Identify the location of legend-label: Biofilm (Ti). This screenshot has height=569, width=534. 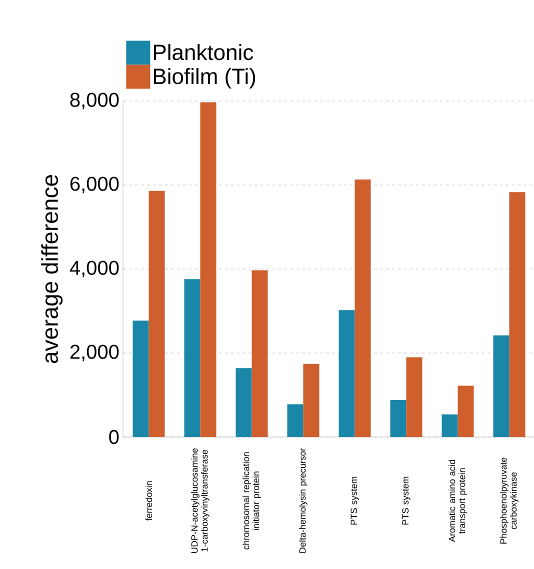
(205, 78).